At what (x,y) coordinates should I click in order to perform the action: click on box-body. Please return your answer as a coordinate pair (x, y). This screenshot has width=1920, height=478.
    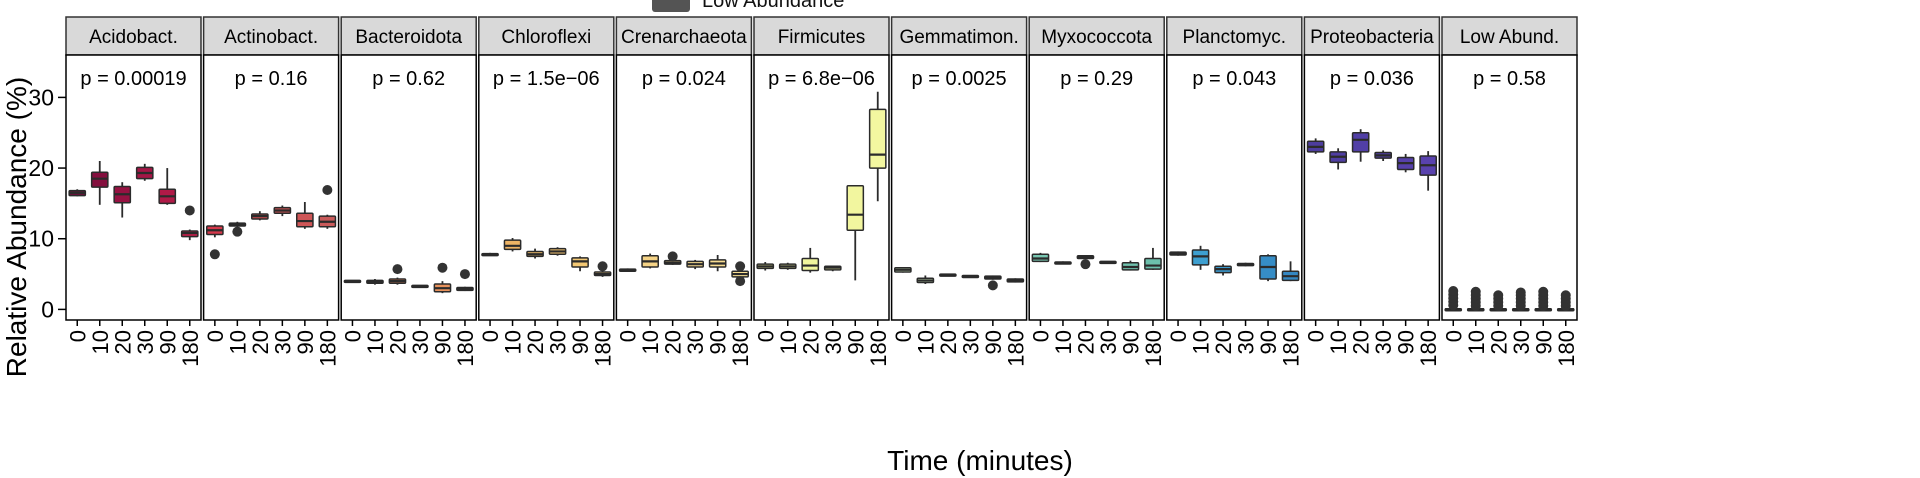
    Looking at the image, I should click on (877, 138).